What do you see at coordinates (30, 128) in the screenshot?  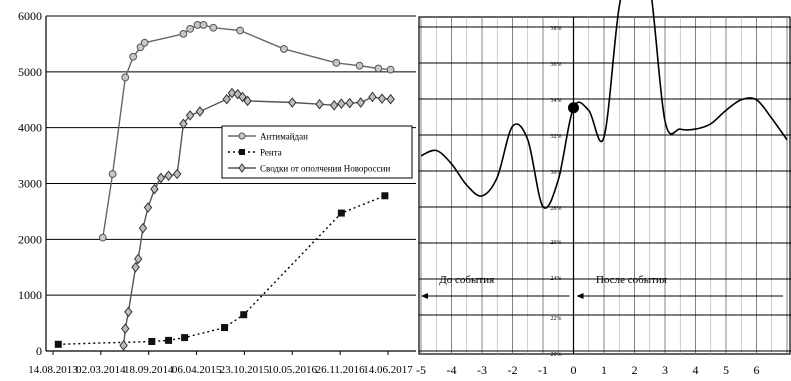 I see `y-tick-label: 4000` at bounding box center [30, 128].